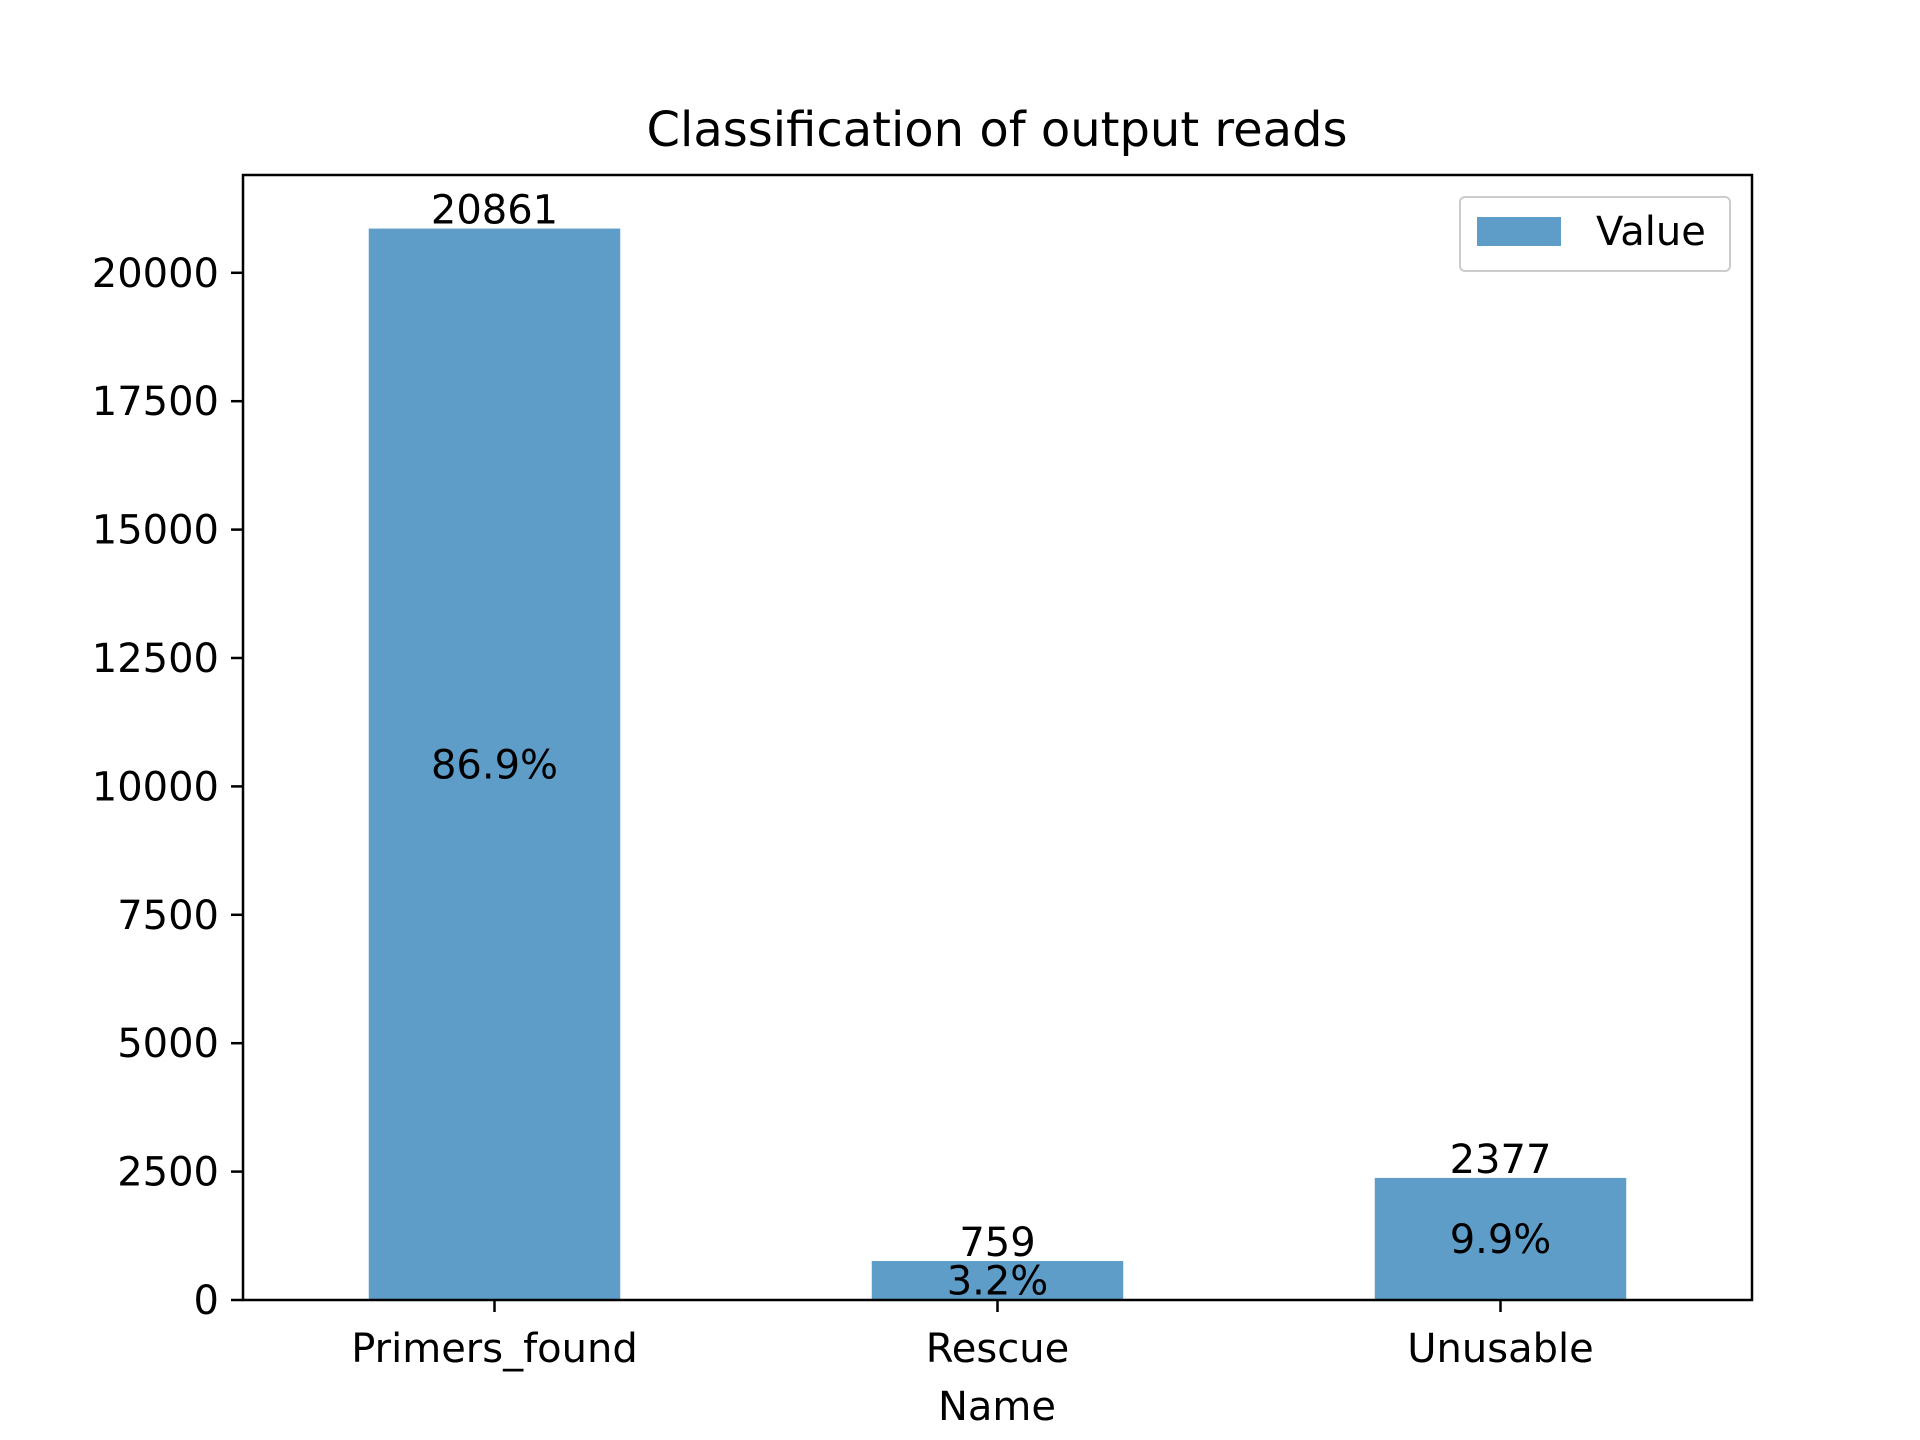 This screenshot has width=1920, height=1440. I want to click on value-label: 759, so click(997, 1243).